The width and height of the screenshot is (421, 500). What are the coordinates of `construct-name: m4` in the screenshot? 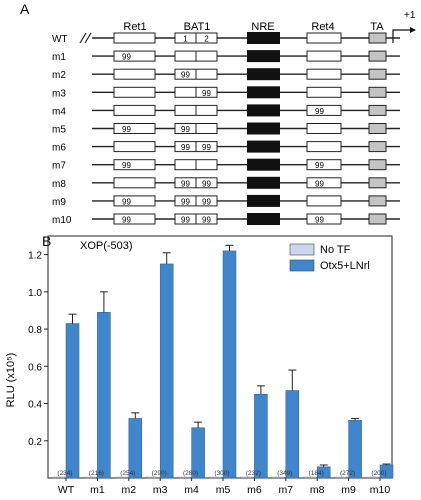 It's located at (59, 111).